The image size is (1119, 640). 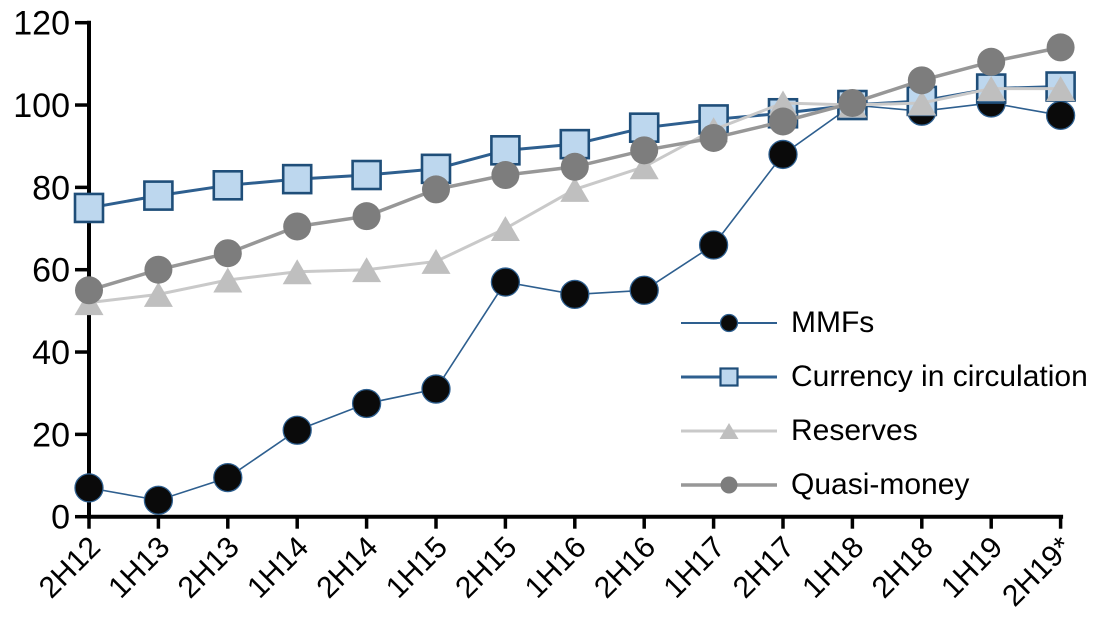 I want to click on data-point-mmfs-1H17, so click(x=713, y=245).